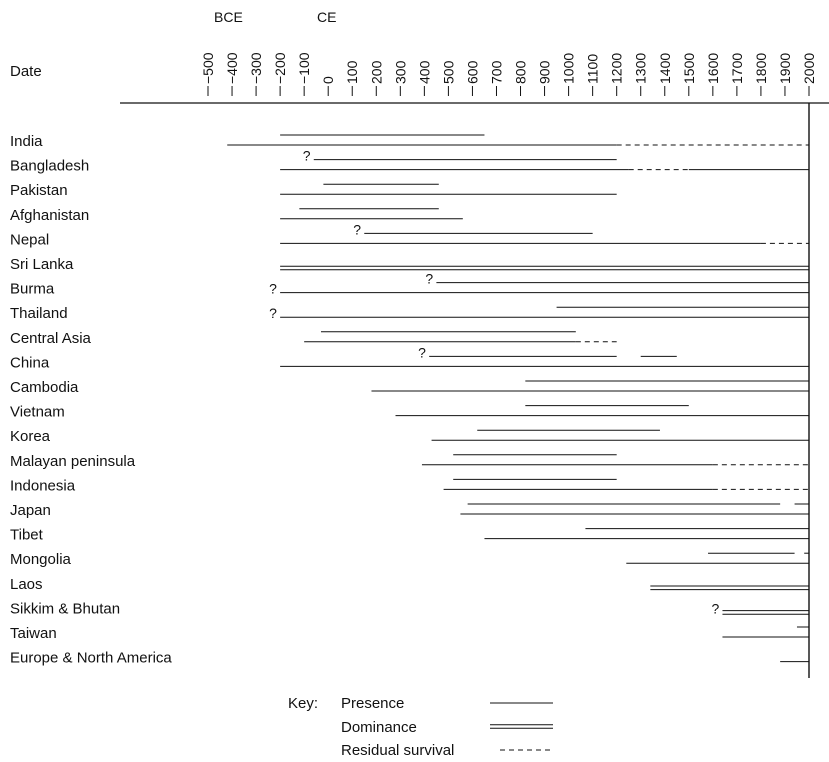  What do you see at coordinates (352, 72) in the screenshot?
I see `tick-label-6: 100` at bounding box center [352, 72].